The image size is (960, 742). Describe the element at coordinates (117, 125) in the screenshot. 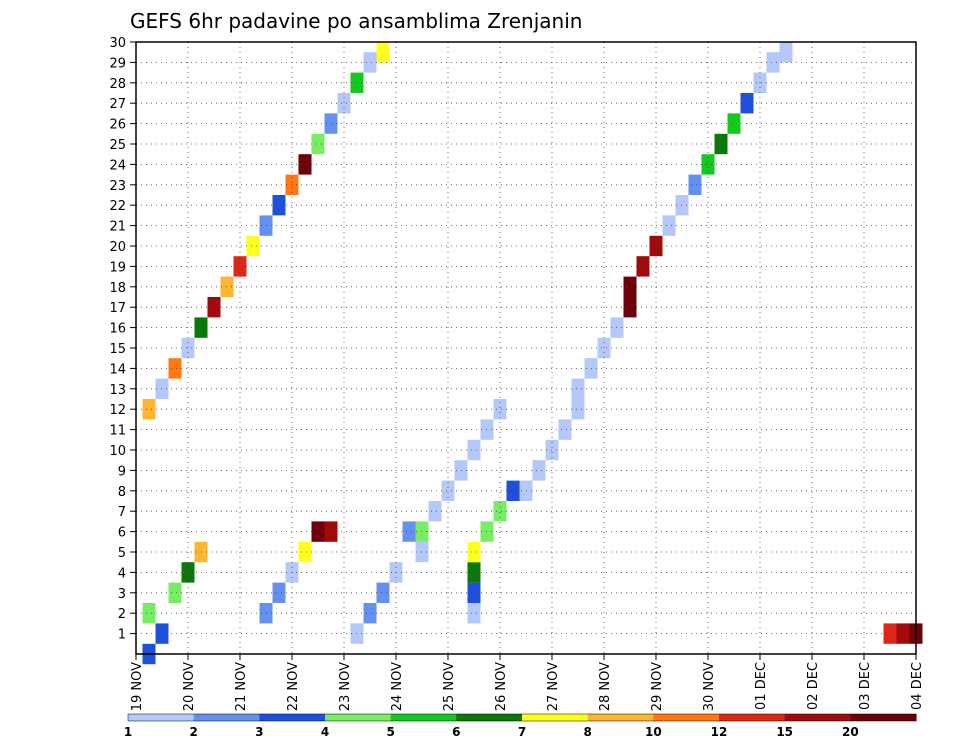

I see `y-tick-label: 26` at that location.